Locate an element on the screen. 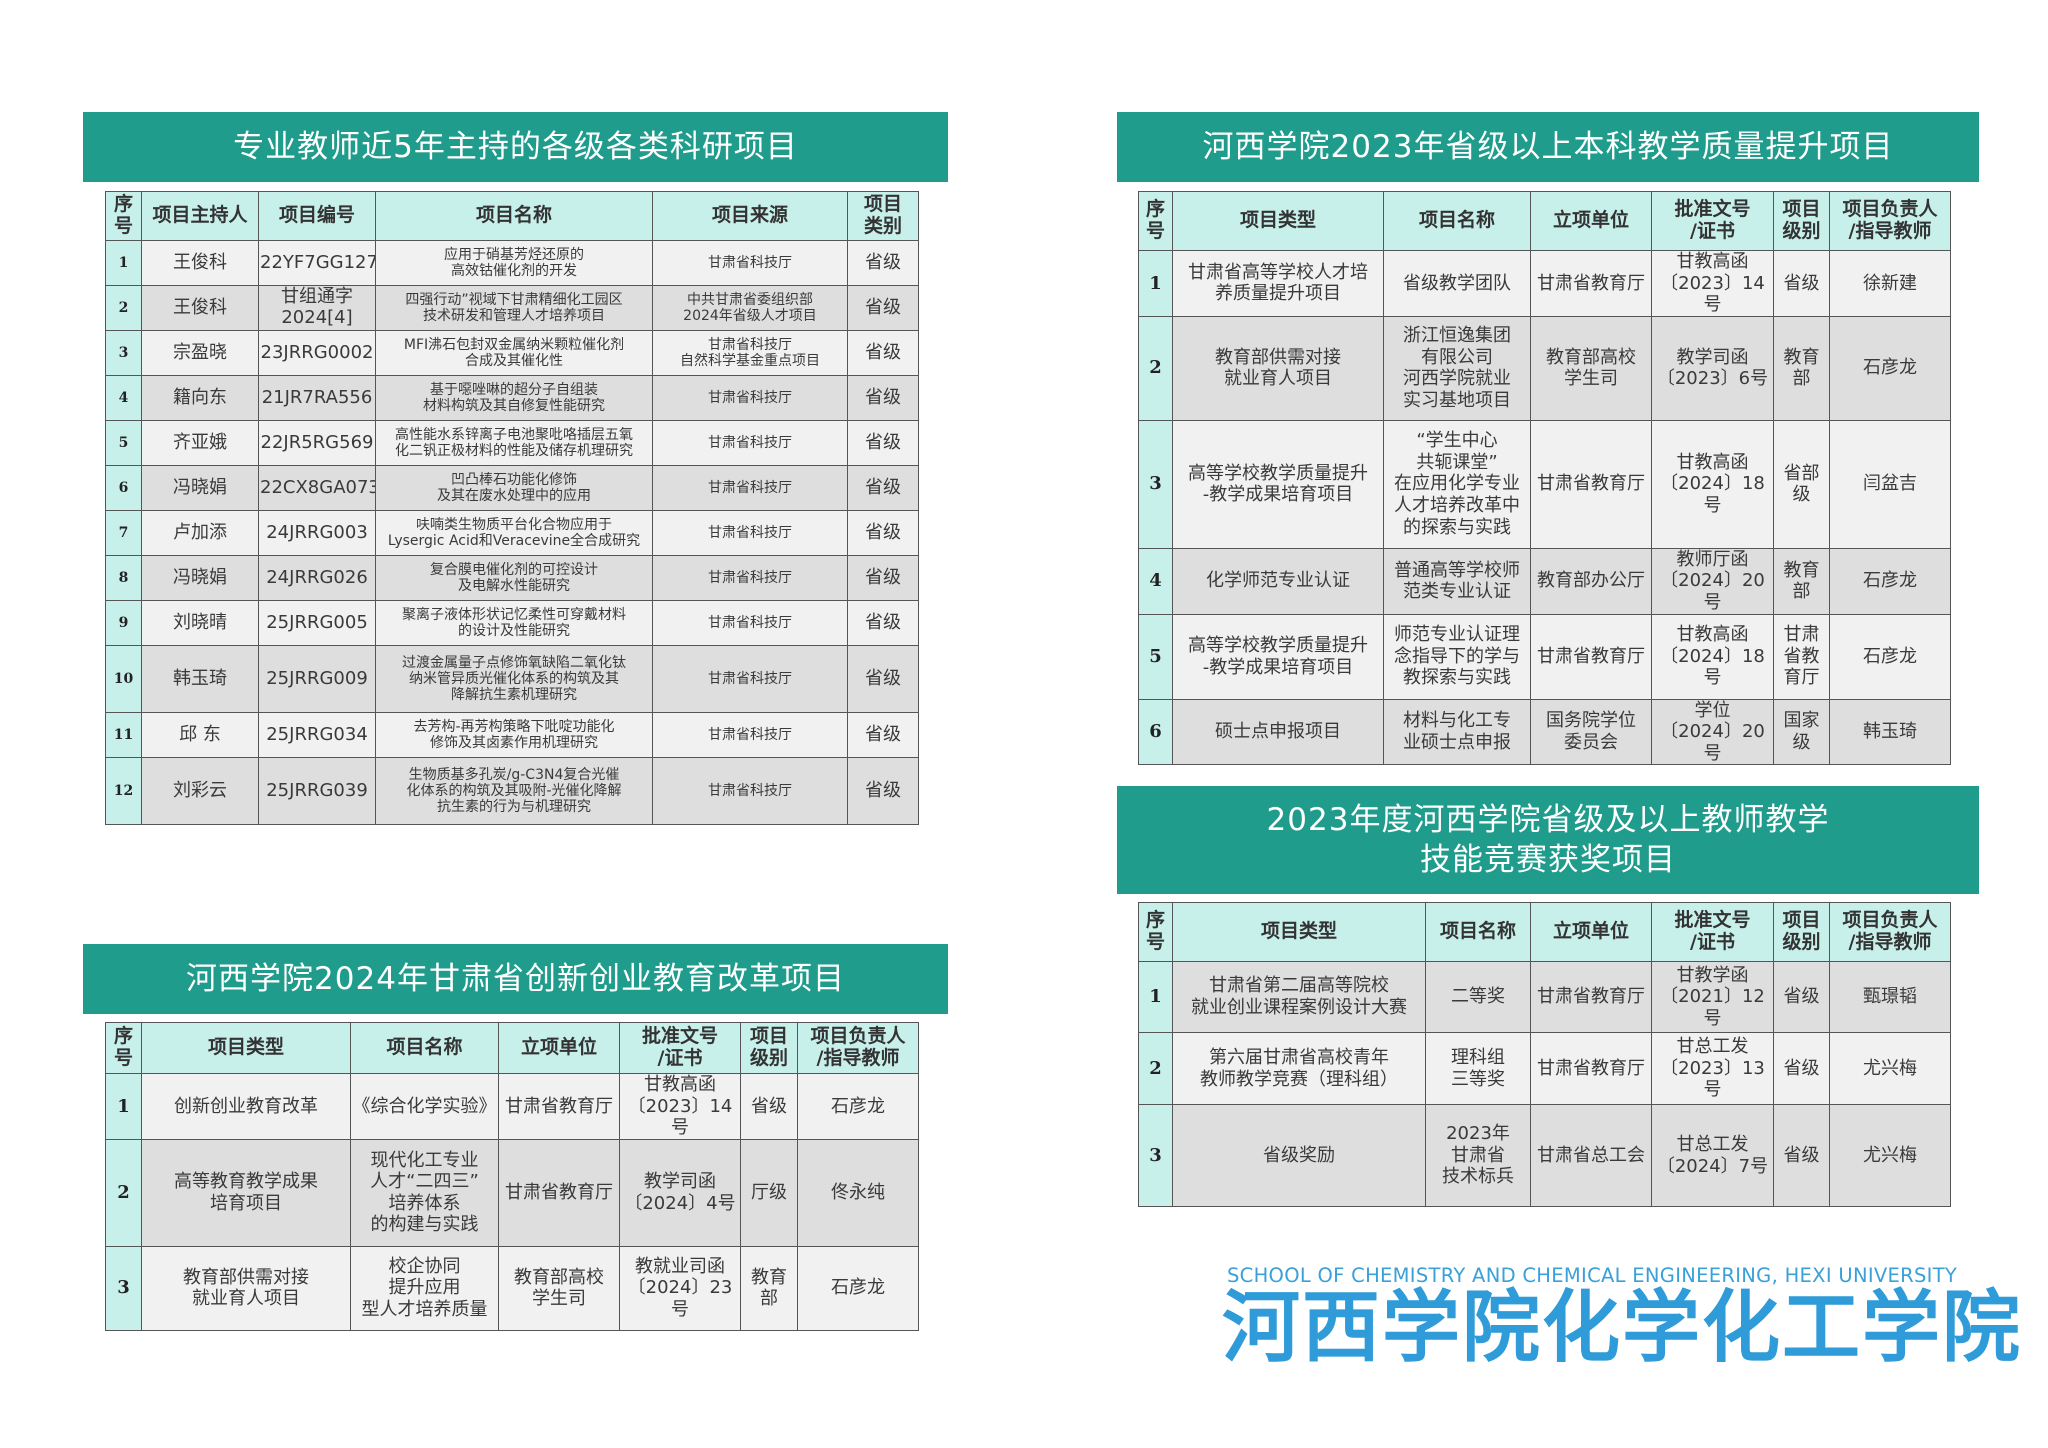  row-index: 9 is located at coordinates (123, 623).